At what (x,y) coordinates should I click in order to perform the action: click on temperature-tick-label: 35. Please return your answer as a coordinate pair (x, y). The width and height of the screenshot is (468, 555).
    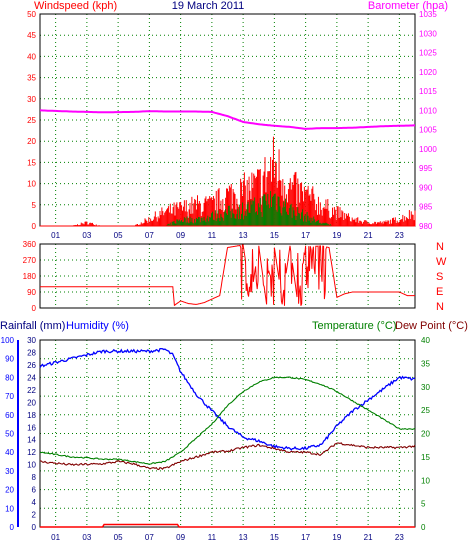
    Looking at the image, I should click on (425, 363).